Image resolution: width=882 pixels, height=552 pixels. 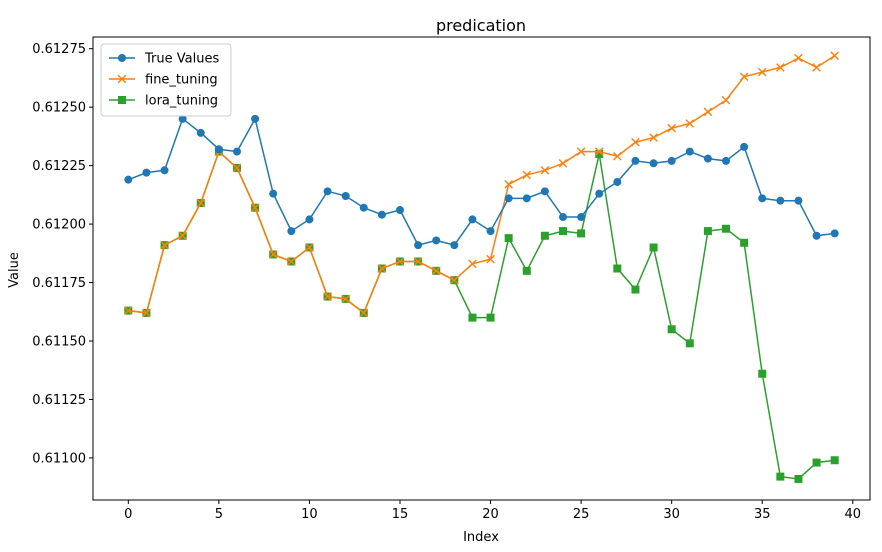 I want to click on legend-marker-lora-tuning, so click(x=122, y=100).